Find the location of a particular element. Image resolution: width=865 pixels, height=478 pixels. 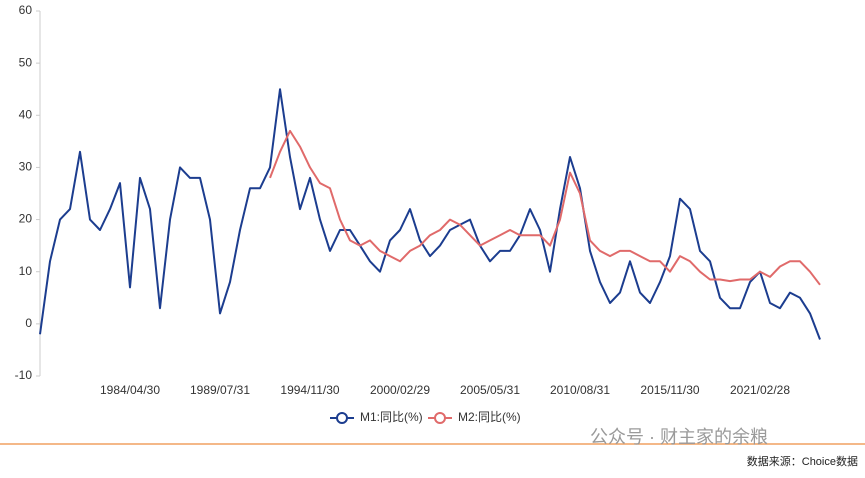

x-tick-label: 2010/08/31 is located at coordinates (580, 390).